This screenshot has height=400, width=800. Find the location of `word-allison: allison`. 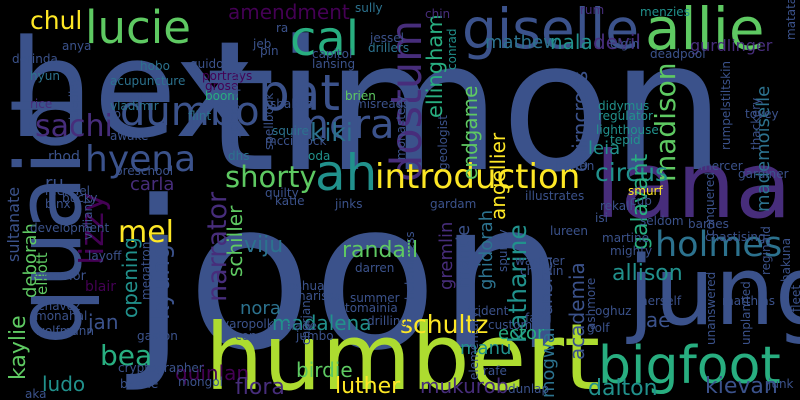

word-allison: allison is located at coordinates (647, 273).